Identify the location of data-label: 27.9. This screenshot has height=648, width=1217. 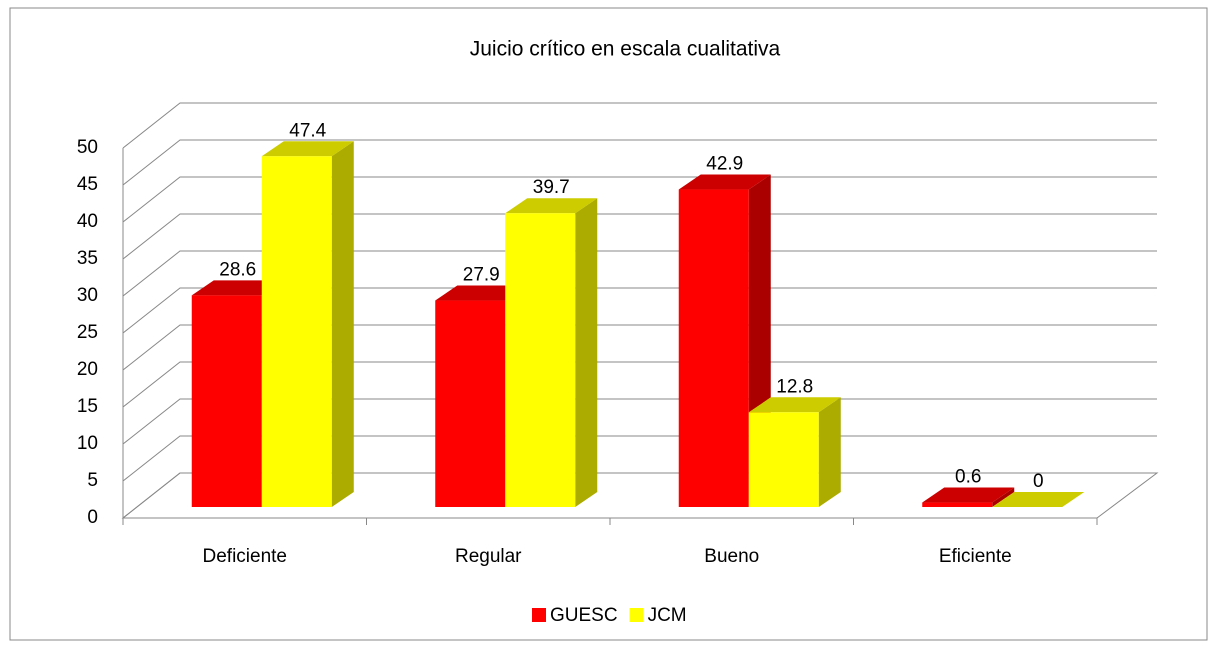
(481, 275).